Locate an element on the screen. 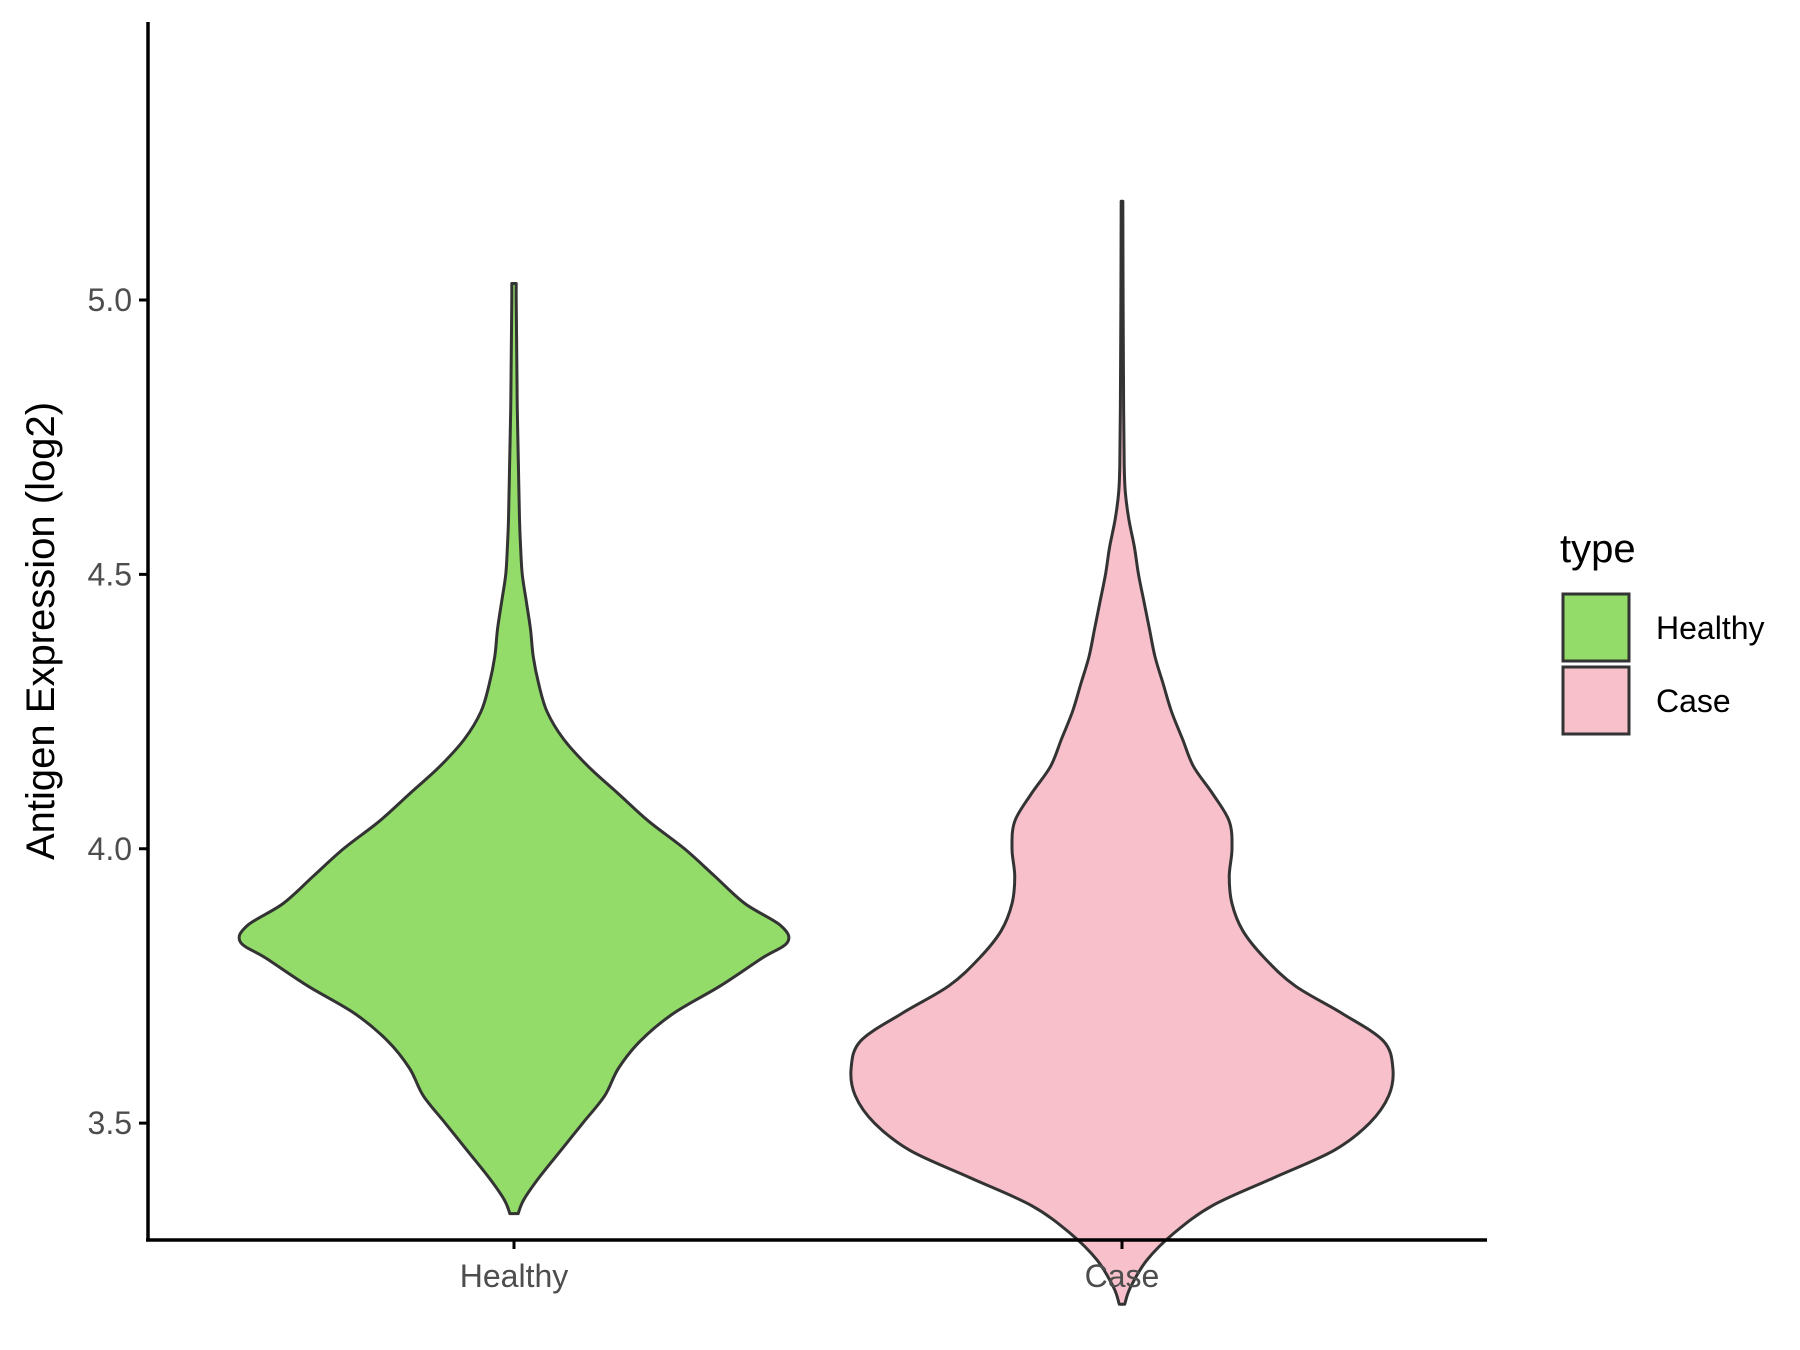 The image size is (1800, 1350). legend-label-case: Case is located at coordinates (1693, 701).